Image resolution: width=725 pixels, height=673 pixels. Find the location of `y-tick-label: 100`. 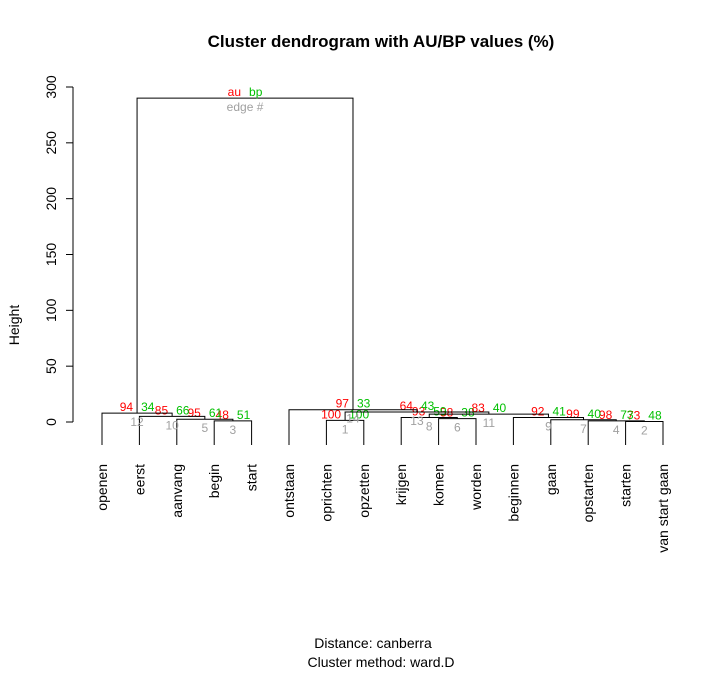

y-tick-label: 100 is located at coordinates (51, 310).